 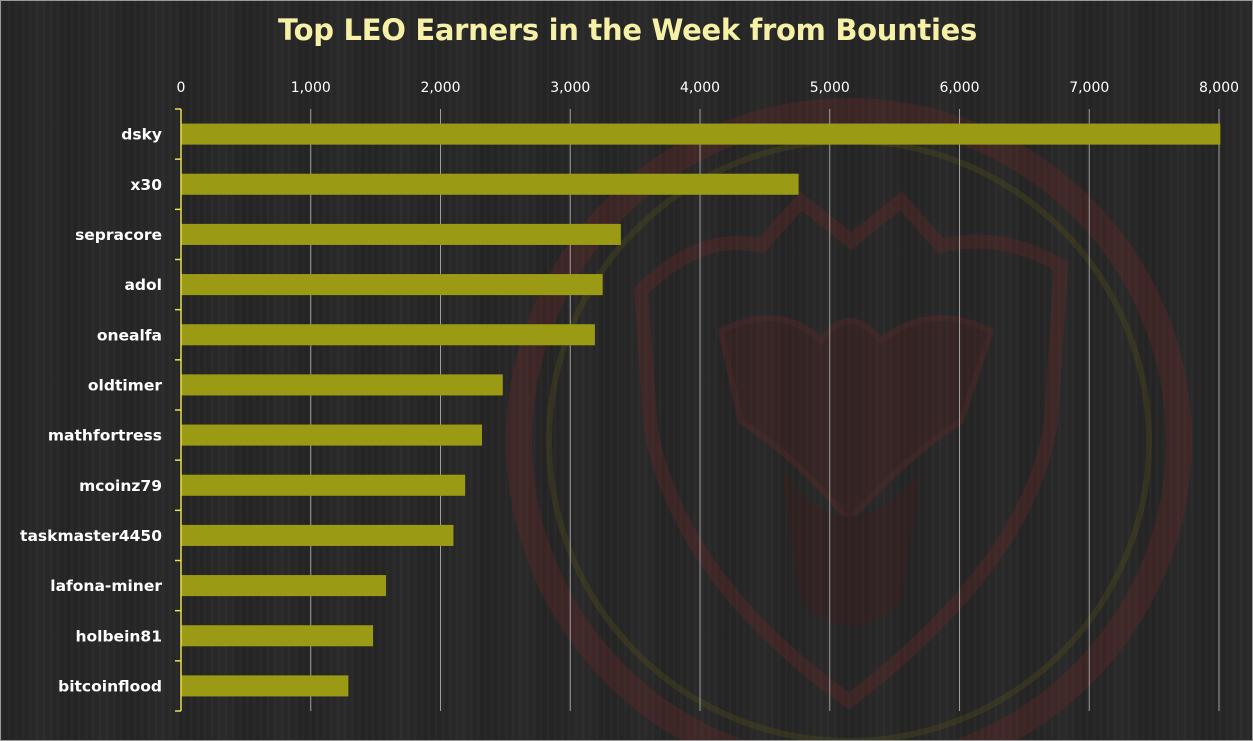 I want to click on category-label: bitcoinflood, so click(x=110, y=686).